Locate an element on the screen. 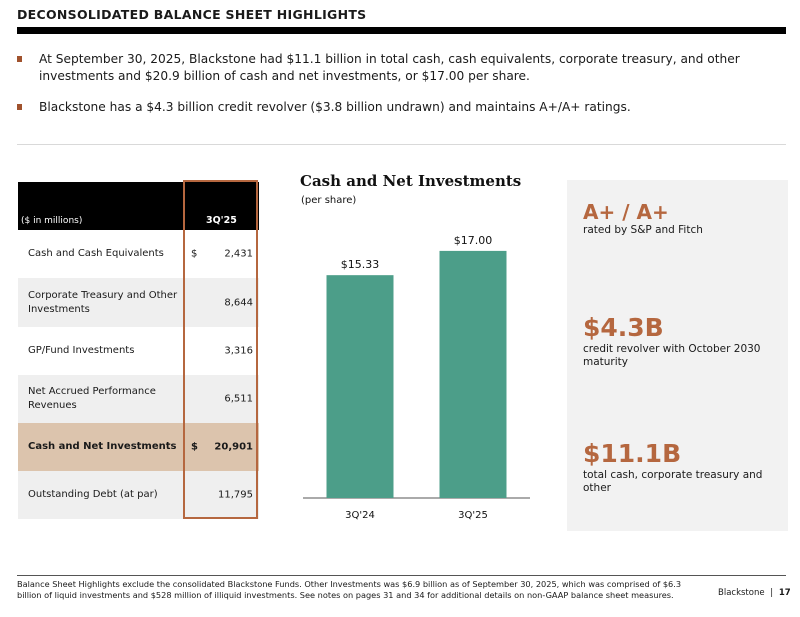 Image resolution: width=800 pixels, height=617 pixels. table-row: Net Accrued Performance Revenues 6,511 is located at coordinates (138, 399).